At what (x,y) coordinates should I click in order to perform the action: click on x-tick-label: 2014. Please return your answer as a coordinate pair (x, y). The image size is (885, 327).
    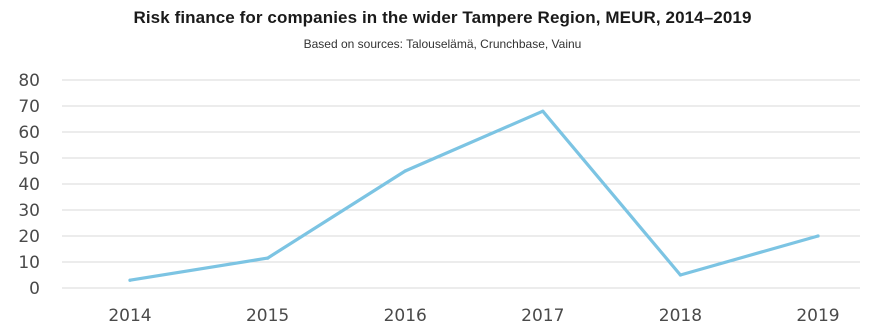
    Looking at the image, I should click on (129, 316).